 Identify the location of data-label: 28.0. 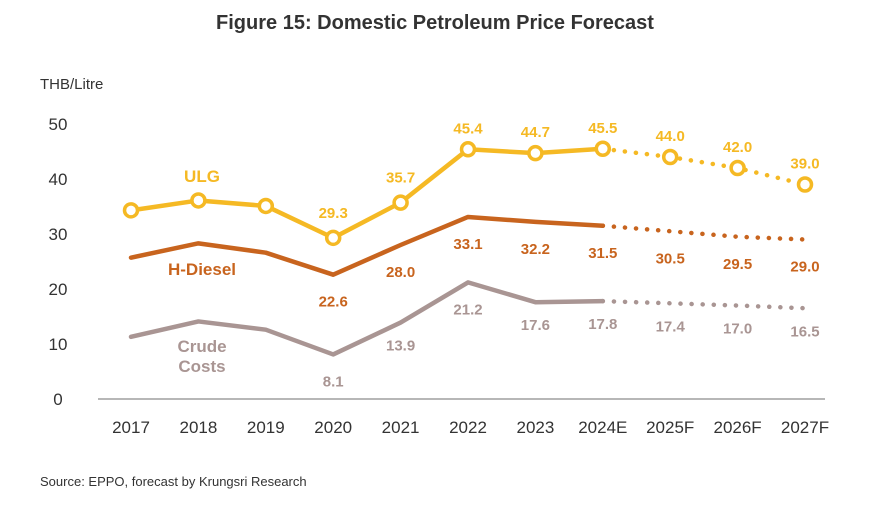
(400, 272).